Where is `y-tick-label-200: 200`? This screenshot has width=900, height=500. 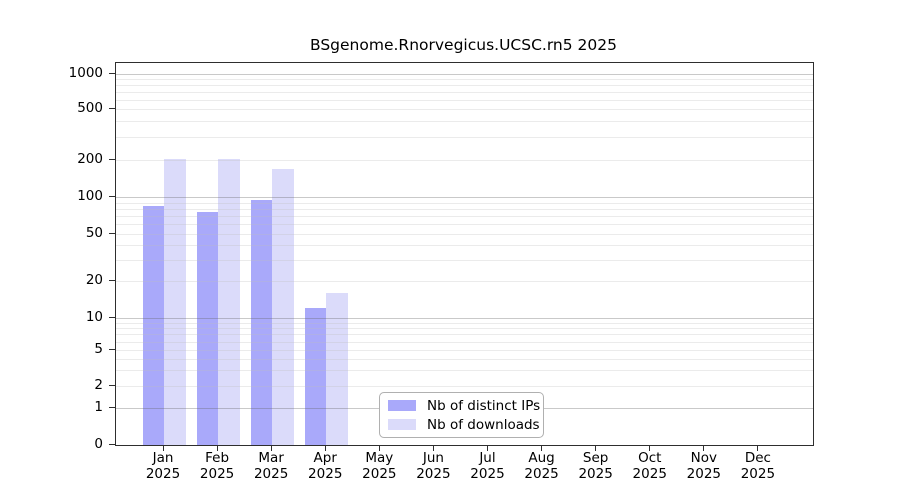
y-tick-label-200: 200 is located at coordinates (90, 159).